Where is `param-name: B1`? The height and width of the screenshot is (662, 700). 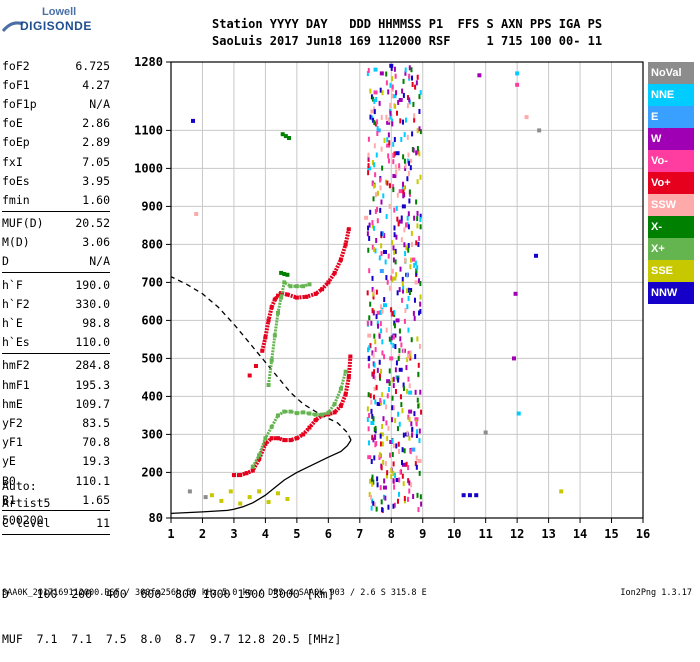
param-name: B1 is located at coordinates (9, 499).